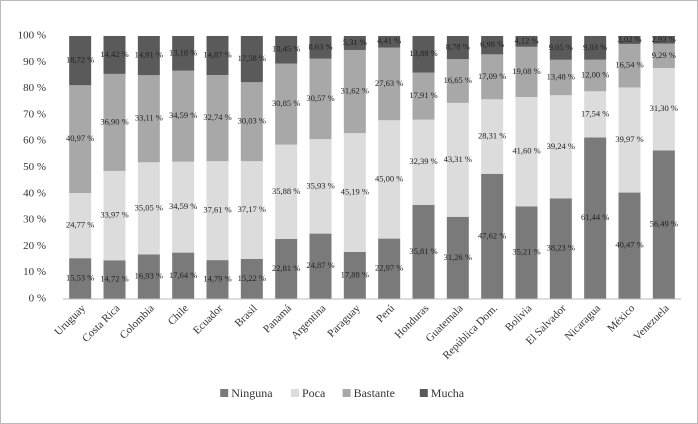  I want to click on value-label: 17,88 %, so click(355, 274).